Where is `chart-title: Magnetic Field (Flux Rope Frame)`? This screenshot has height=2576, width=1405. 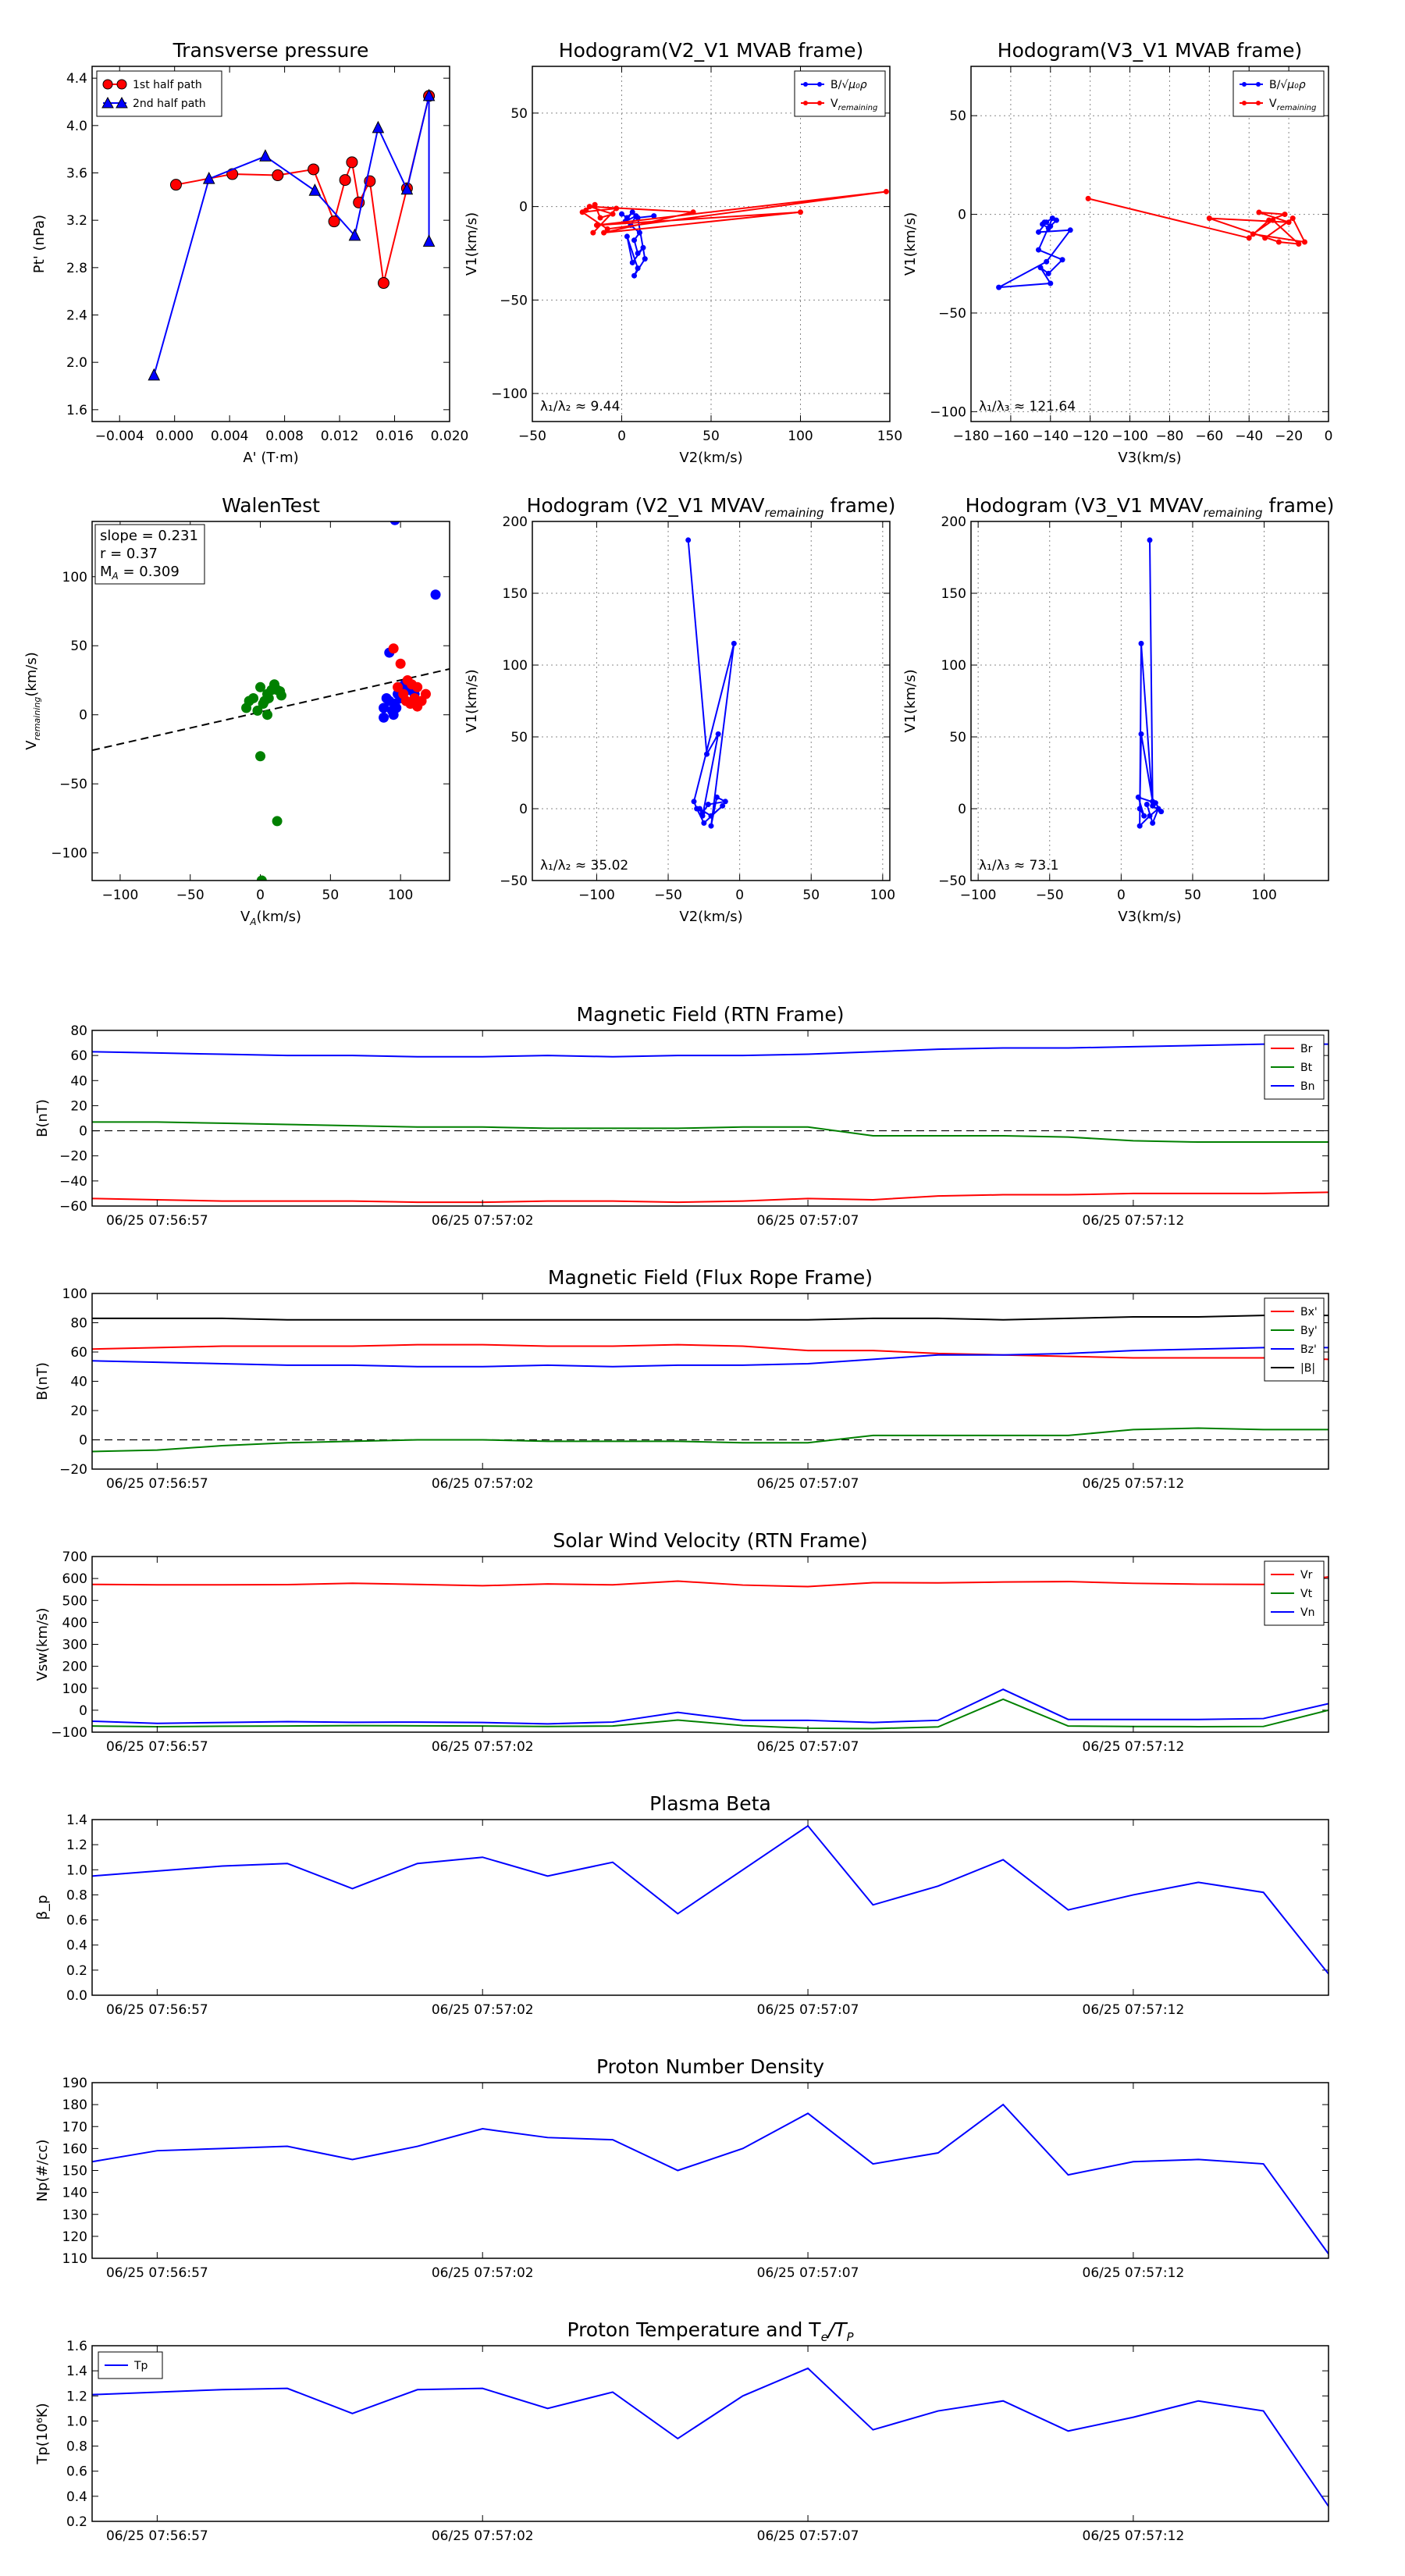 chart-title: Magnetic Field (Flux Rope Frame) is located at coordinates (711, 1277).